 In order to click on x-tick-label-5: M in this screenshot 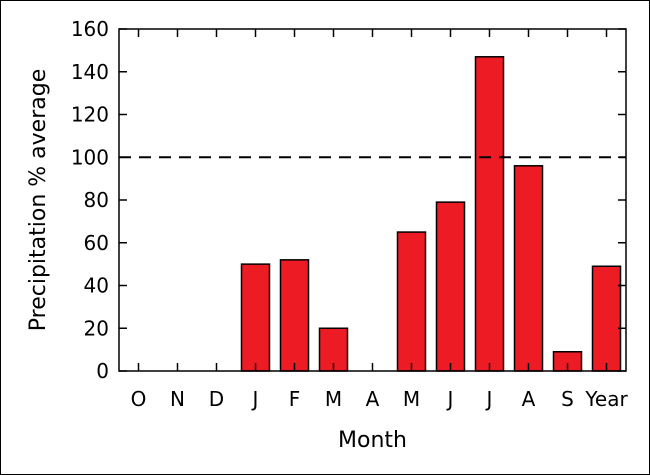, I will do `click(333, 399)`.